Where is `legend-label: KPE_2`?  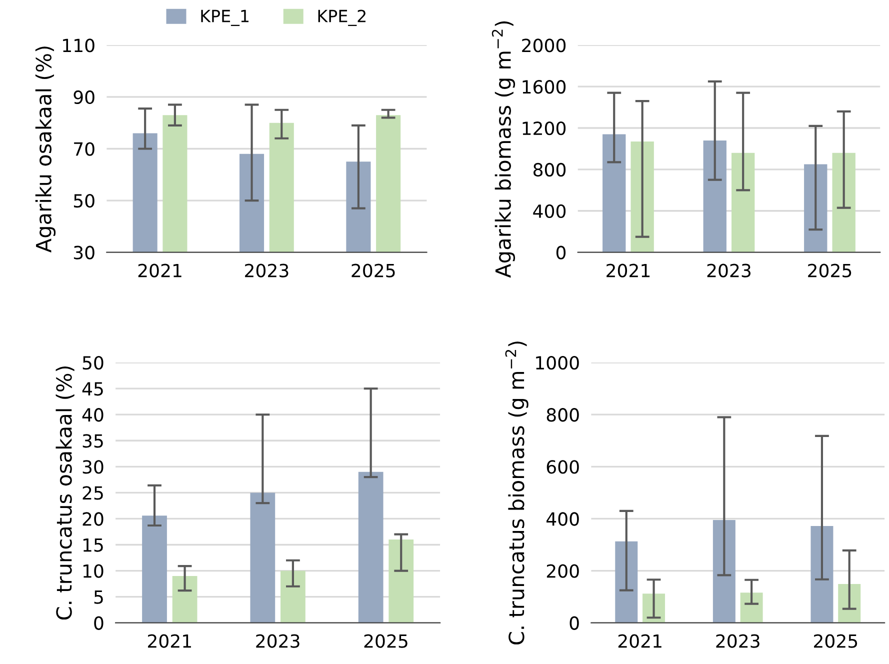
legend-label: KPE_2 is located at coordinates (342, 18).